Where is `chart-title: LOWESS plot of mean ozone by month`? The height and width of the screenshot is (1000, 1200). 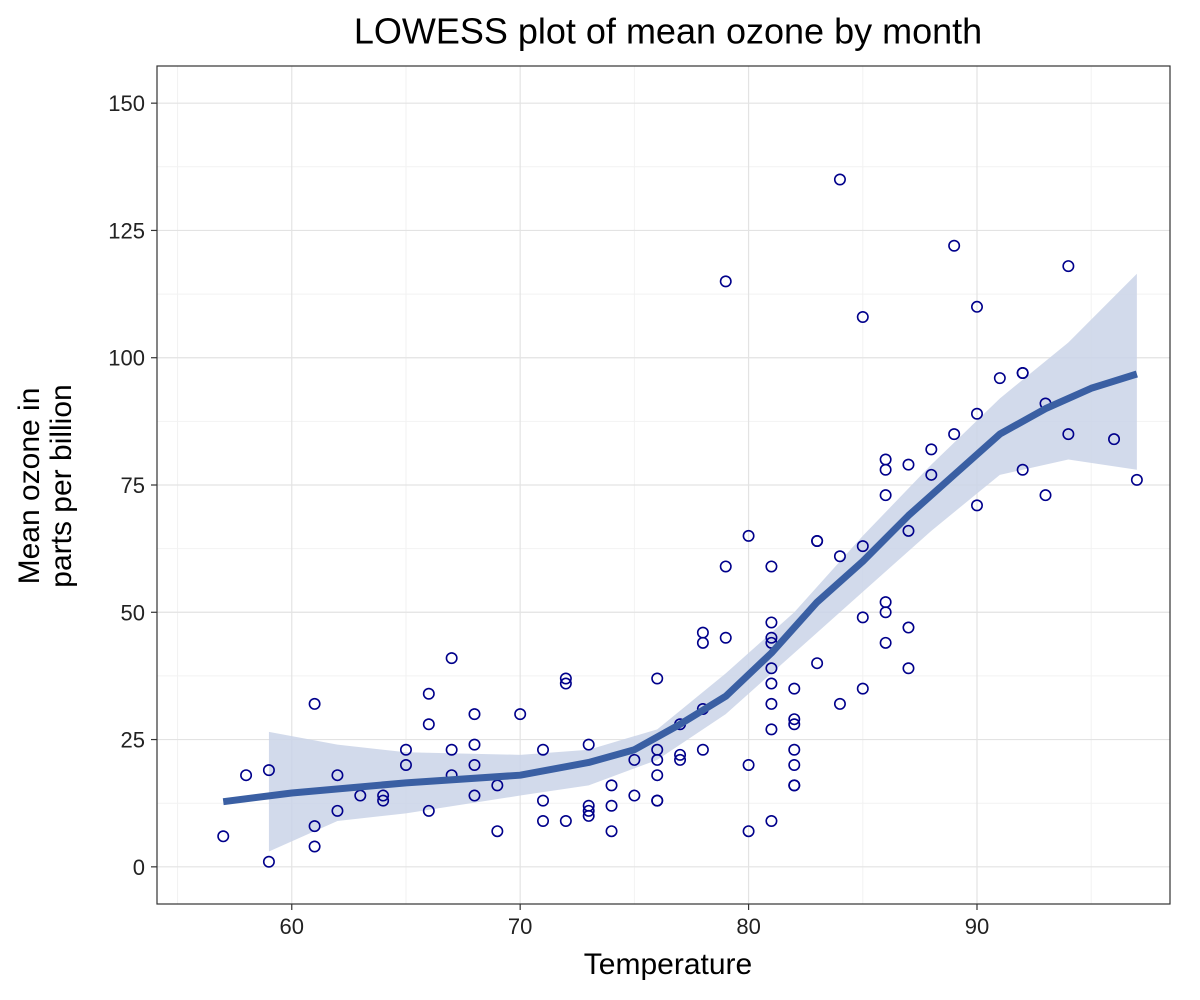 chart-title: LOWESS plot of mean ozone by month is located at coordinates (668, 31).